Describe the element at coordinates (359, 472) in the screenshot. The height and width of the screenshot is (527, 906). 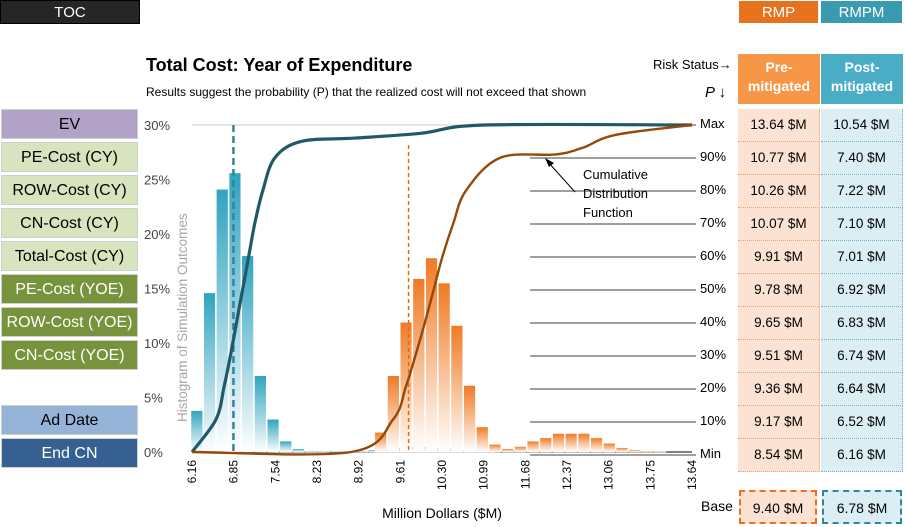
I see `x-tick-label: 8.92` at that location.